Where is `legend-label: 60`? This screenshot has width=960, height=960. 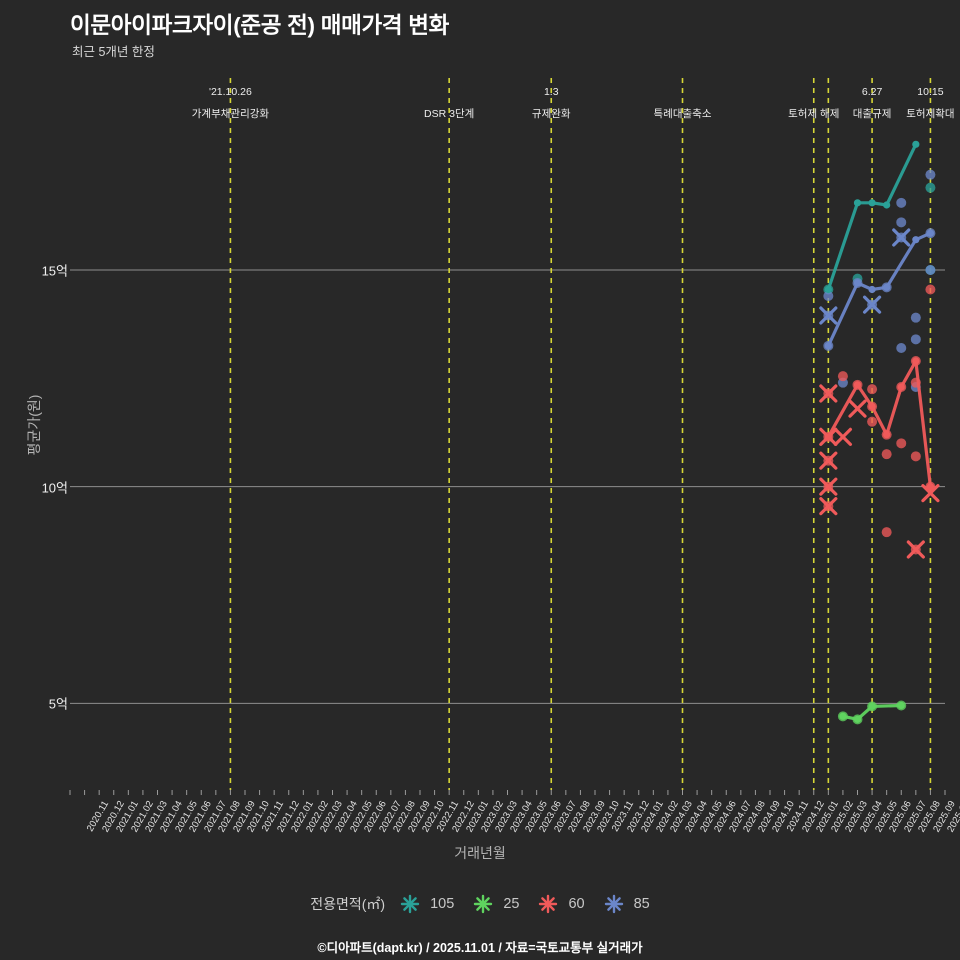 legend-label: 60 is located at coordinates (576, 904).